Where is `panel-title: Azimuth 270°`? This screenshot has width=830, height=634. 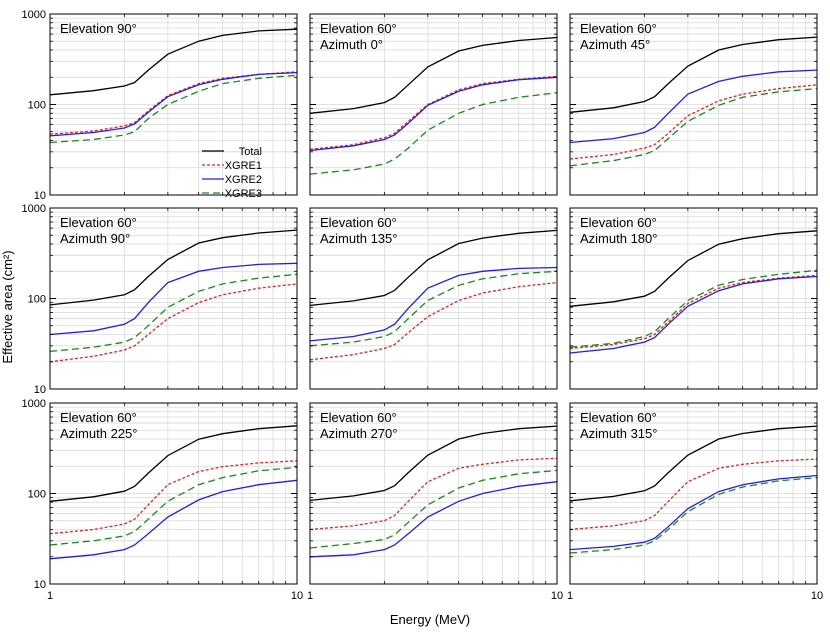
panel-title: Azimuth 270° is located at coordinates (358, 433).